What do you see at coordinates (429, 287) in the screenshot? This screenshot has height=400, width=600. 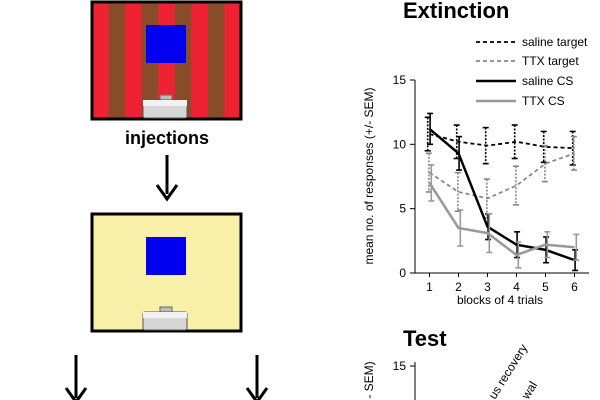 I see `x-tick-label: 1` at bounding box center [429, 287].